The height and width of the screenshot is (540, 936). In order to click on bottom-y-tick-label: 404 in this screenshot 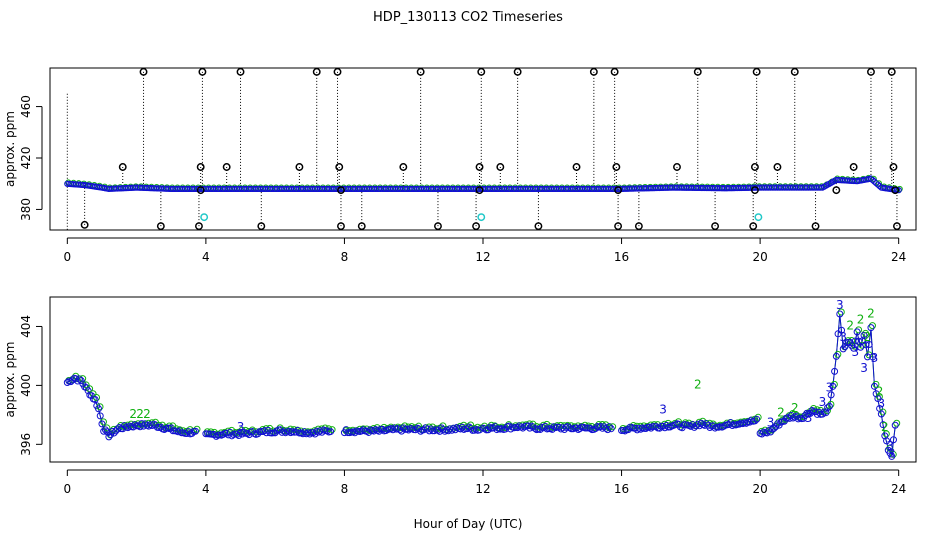, I will do `click(26, 326)`.